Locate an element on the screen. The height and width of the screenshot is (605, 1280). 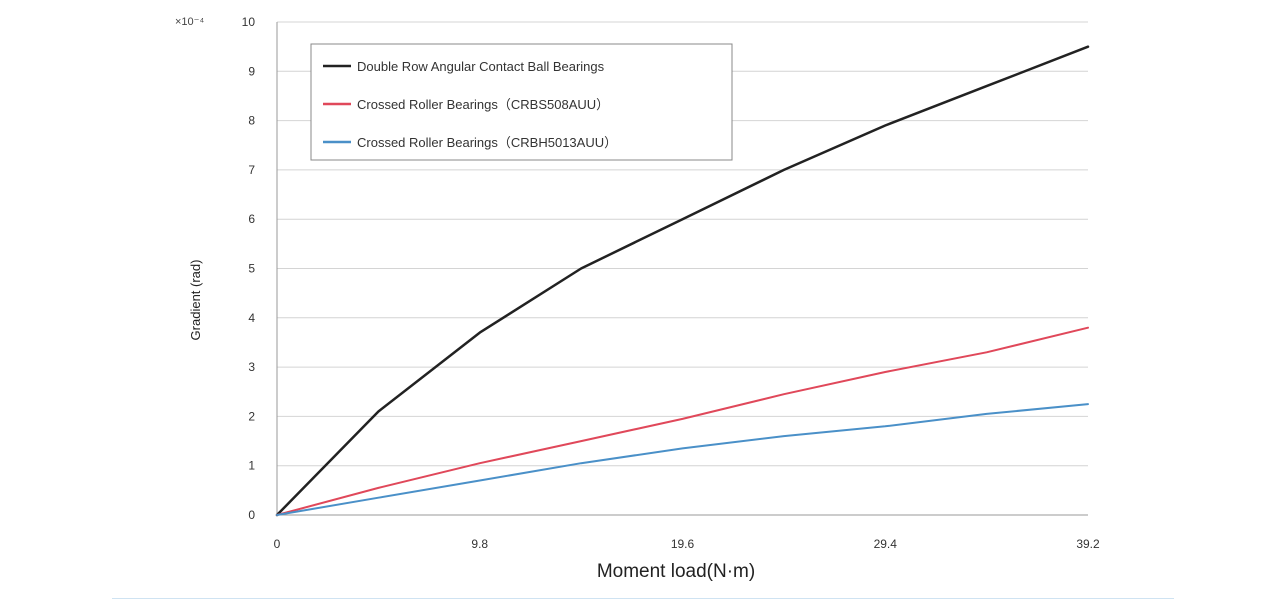
x-tick-label: 9.8 is located at coordinates (479, 544).